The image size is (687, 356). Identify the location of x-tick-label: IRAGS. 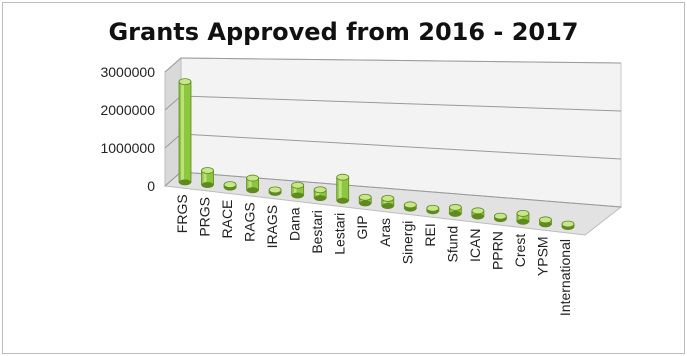
(272, 227).